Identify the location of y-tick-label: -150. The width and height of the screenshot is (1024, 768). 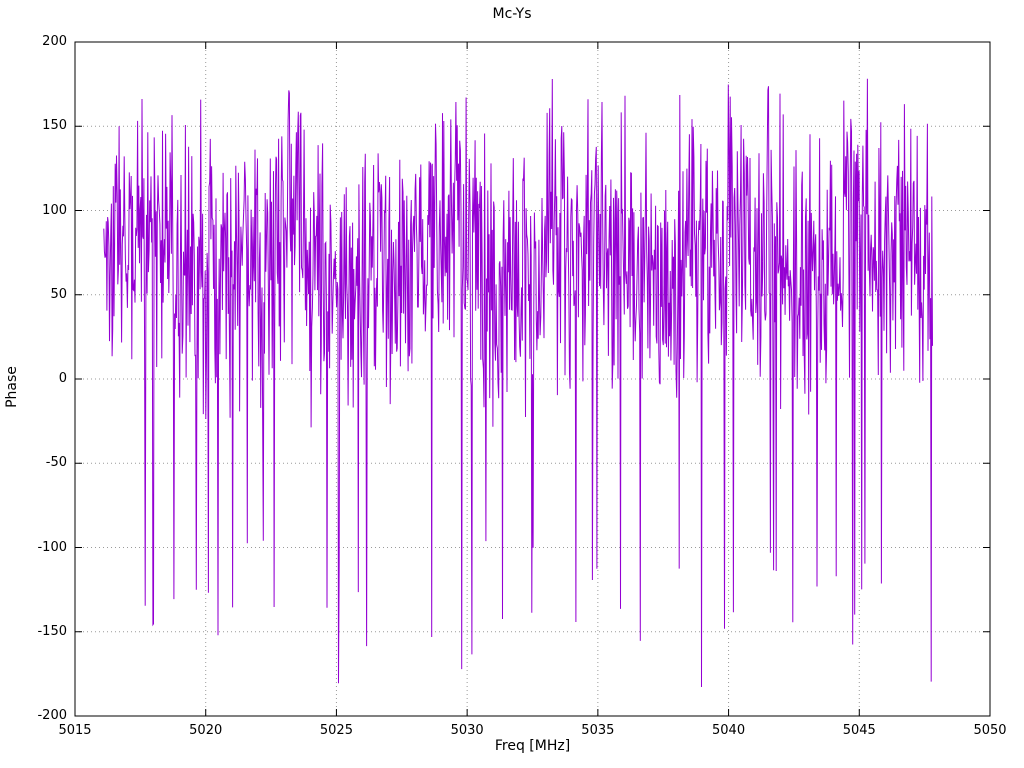
(52, 631).